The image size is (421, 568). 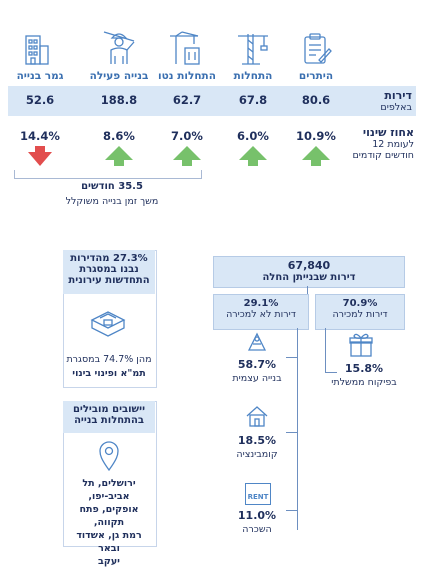 I want to click on total-starts-box: 67,840 דירות שבנייתן החלה, so click(x=309, y=272).